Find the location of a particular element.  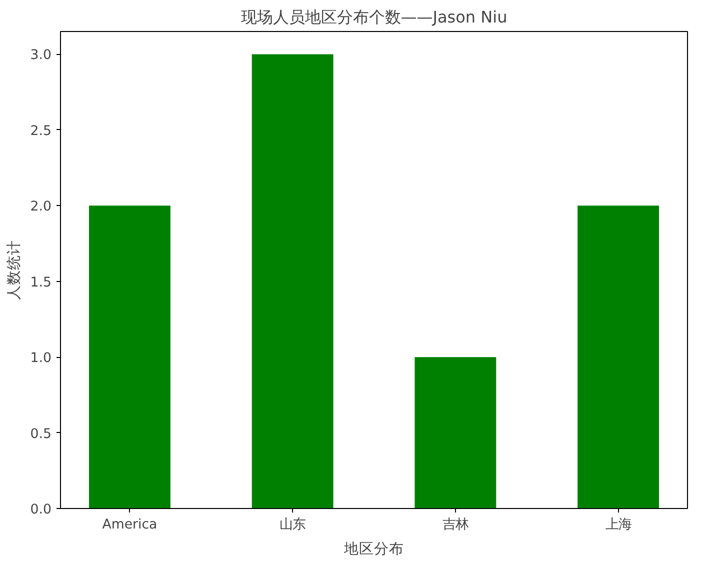

y-tick-label: 1.0 is located at coordinates (41, 358).